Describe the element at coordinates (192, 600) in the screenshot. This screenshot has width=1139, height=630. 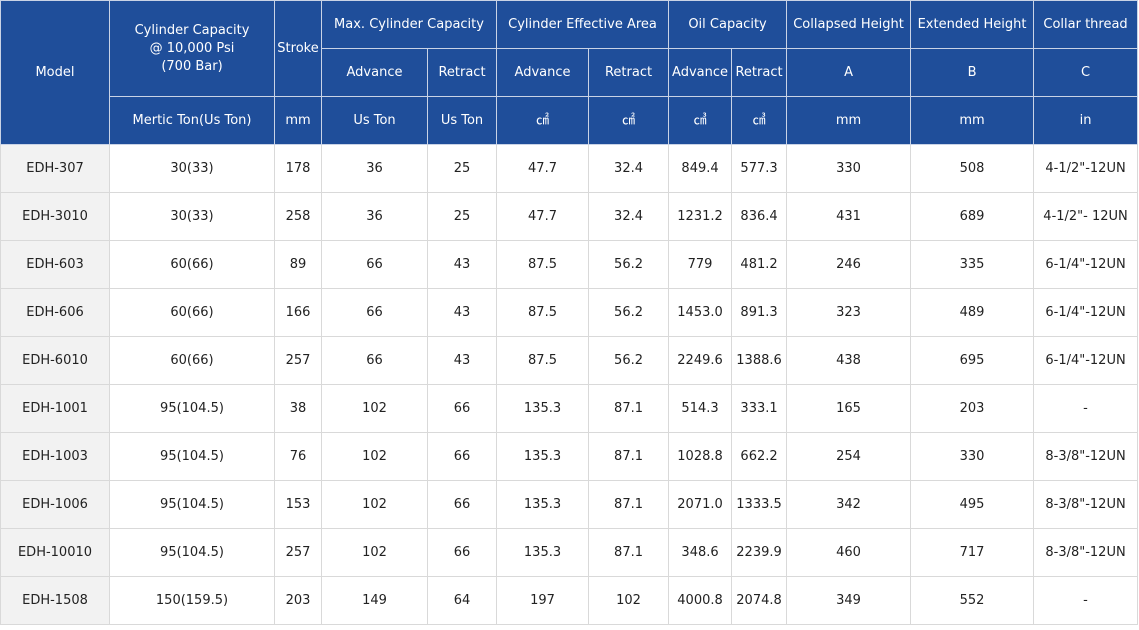
I see `cell-cylinder-capacity: 150(159.5)` at that location.